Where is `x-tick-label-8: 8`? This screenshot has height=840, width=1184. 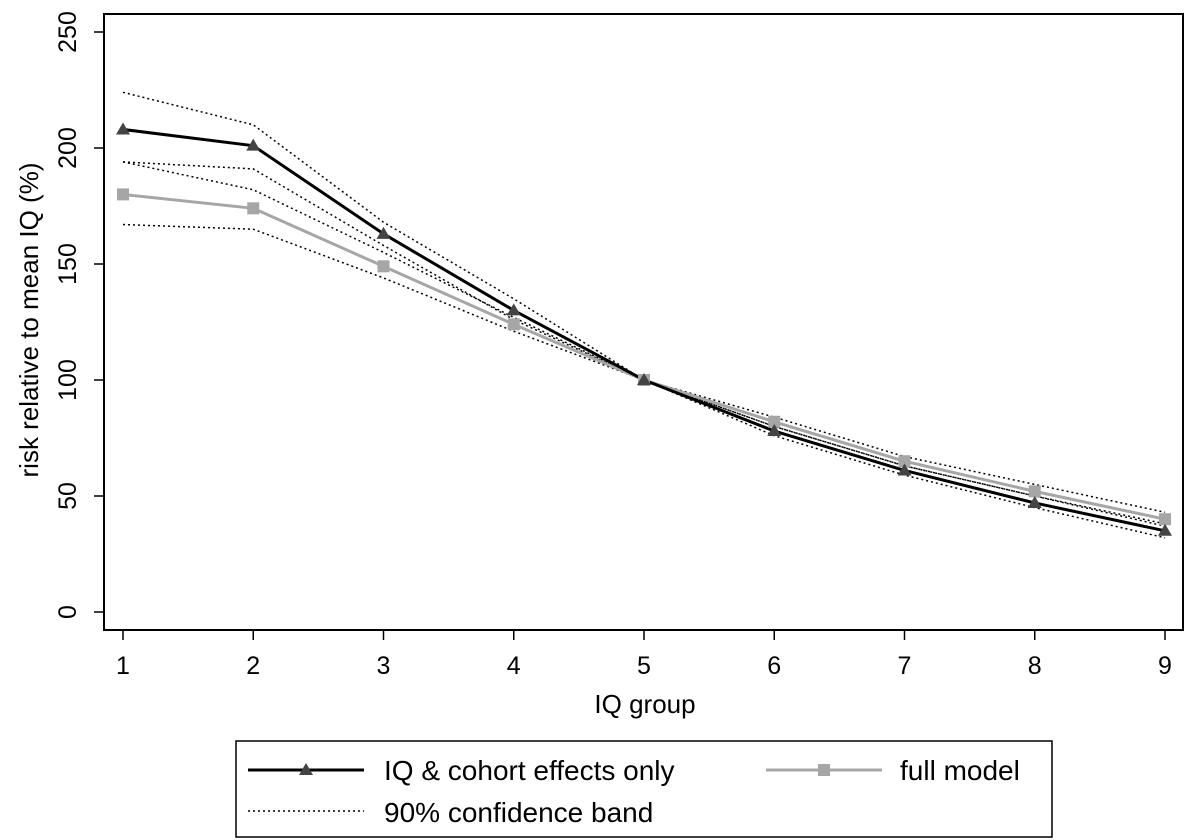
x-tick-label-8: 8 is located at coordinates (1035, 666).